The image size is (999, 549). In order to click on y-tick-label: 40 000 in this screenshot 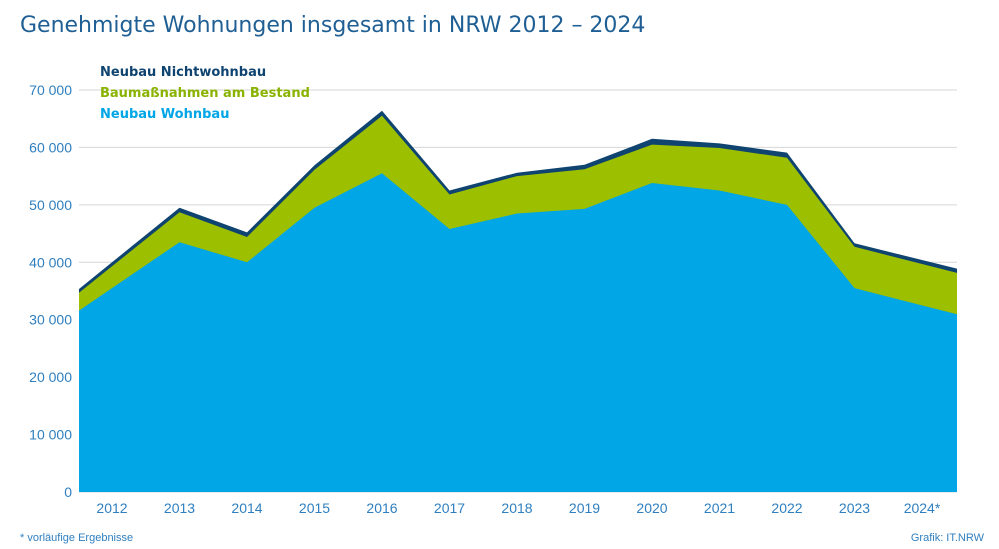, I will do `click(50, 262)`.